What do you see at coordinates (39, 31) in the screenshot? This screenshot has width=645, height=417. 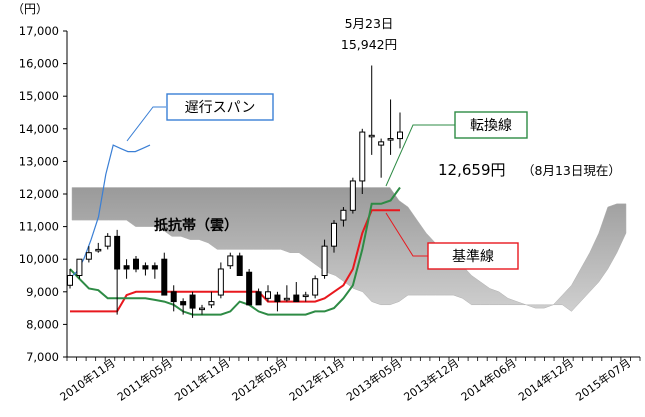 I see `y-tick-label: 17,000` at bounding box center [39, 31].